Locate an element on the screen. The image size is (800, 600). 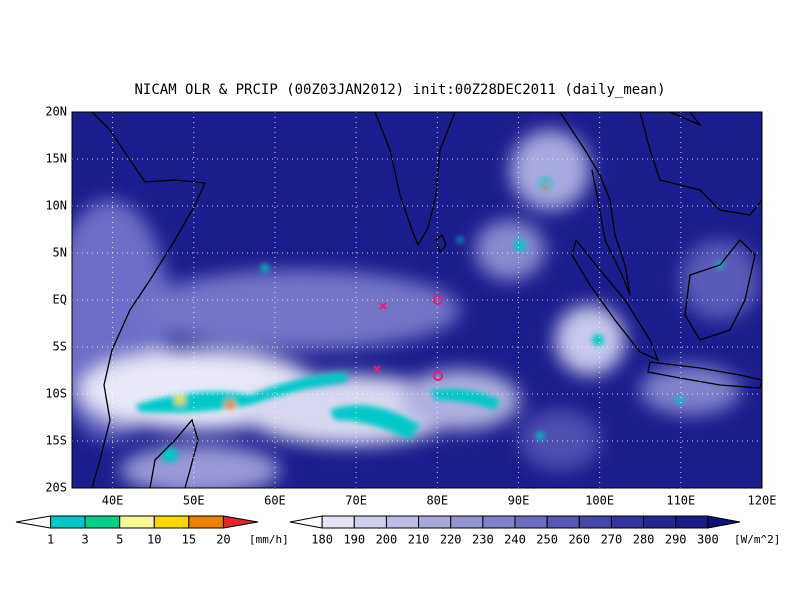
lat-label: 15N is located at coordinates (56, 159).